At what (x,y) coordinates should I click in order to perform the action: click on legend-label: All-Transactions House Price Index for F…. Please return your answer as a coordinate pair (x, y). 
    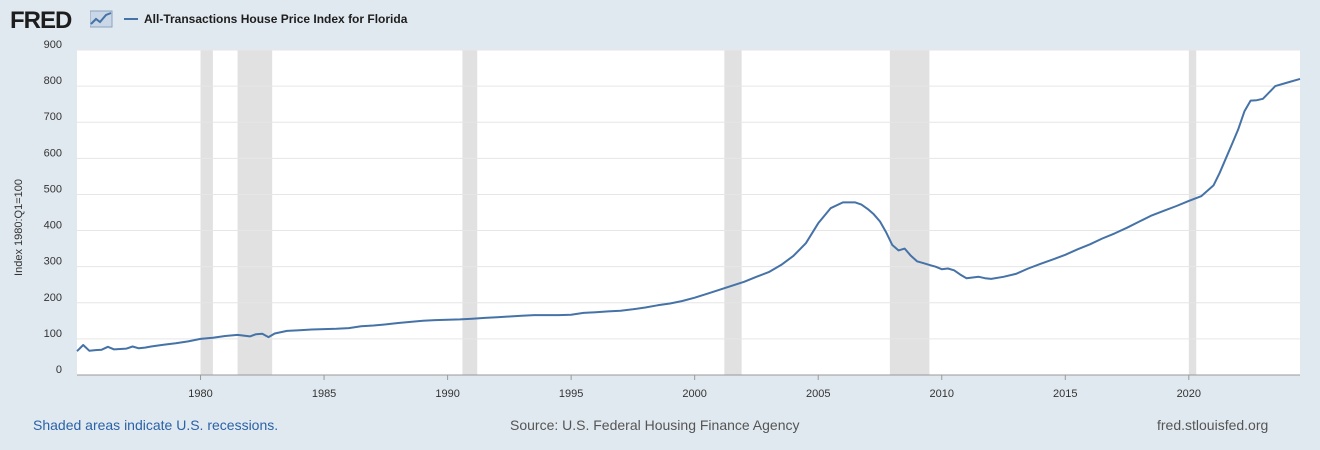
    Looking at the image, I should click on (276, 19).